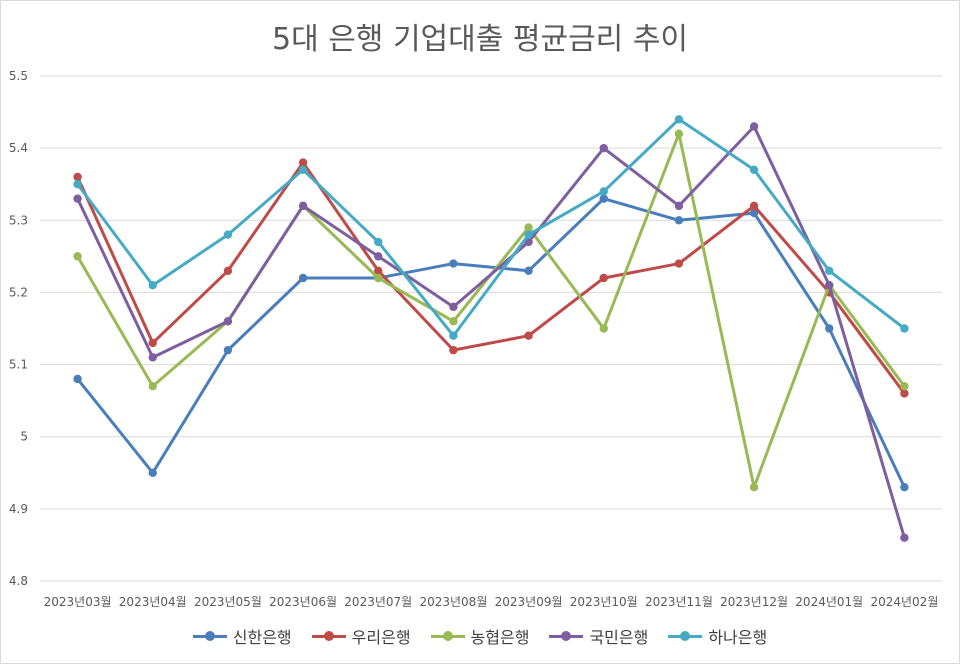 The width and height of the screenshot is (960, 664). Describe the element at coordinates (18, 581) in the screenshot. I see `y-tick-label: 4.8` at that location.